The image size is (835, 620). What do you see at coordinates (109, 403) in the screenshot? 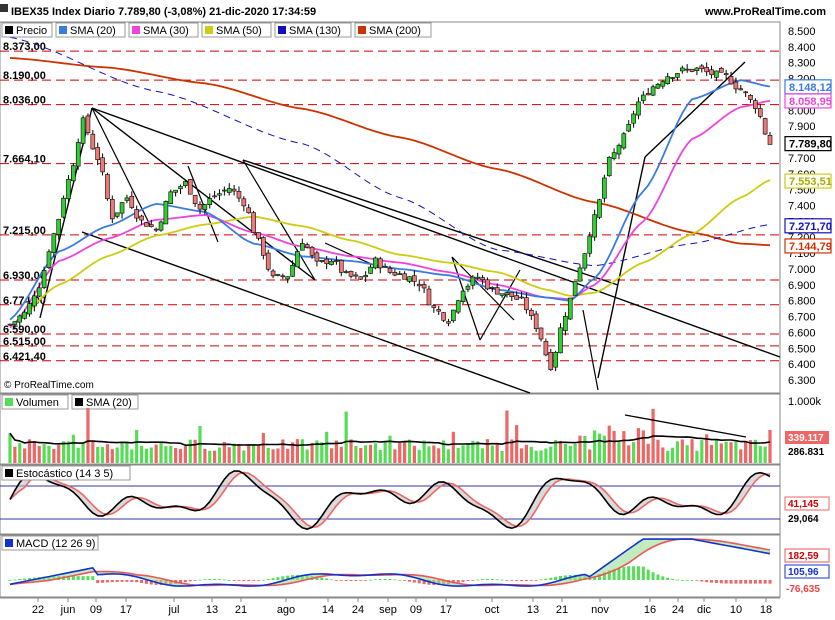
I see `legend-label-volume-sma: SMA (20)` at bounding box center [109, 403].